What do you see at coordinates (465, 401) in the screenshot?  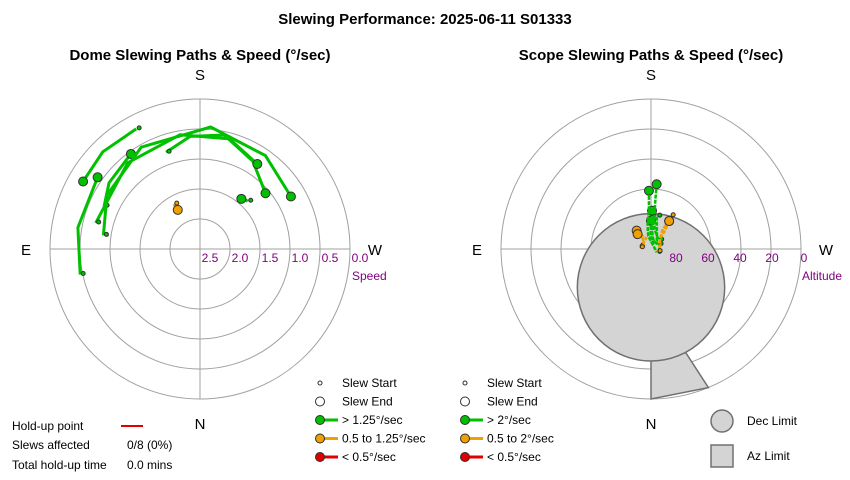 I see `scope-legend-swatch-end` at bounding box center [465, 401].